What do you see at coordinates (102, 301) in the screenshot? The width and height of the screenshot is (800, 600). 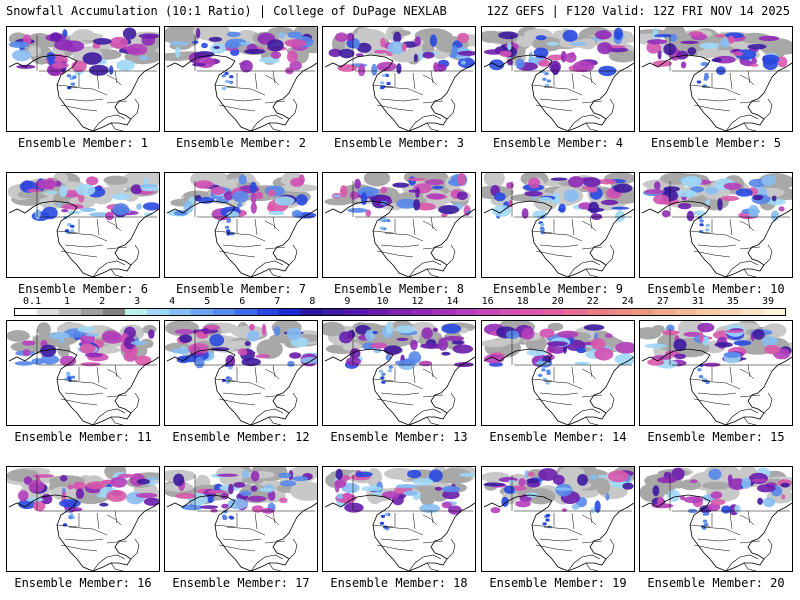 I see `colorbar-tick-label: 2` at bounding box center [102, 301].